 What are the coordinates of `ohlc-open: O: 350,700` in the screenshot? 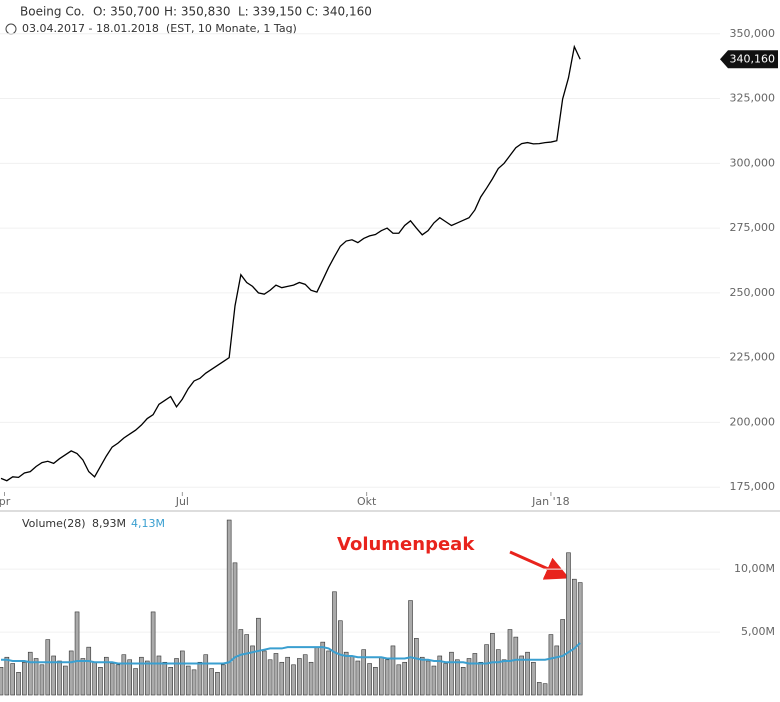 It's located at (126, 12).